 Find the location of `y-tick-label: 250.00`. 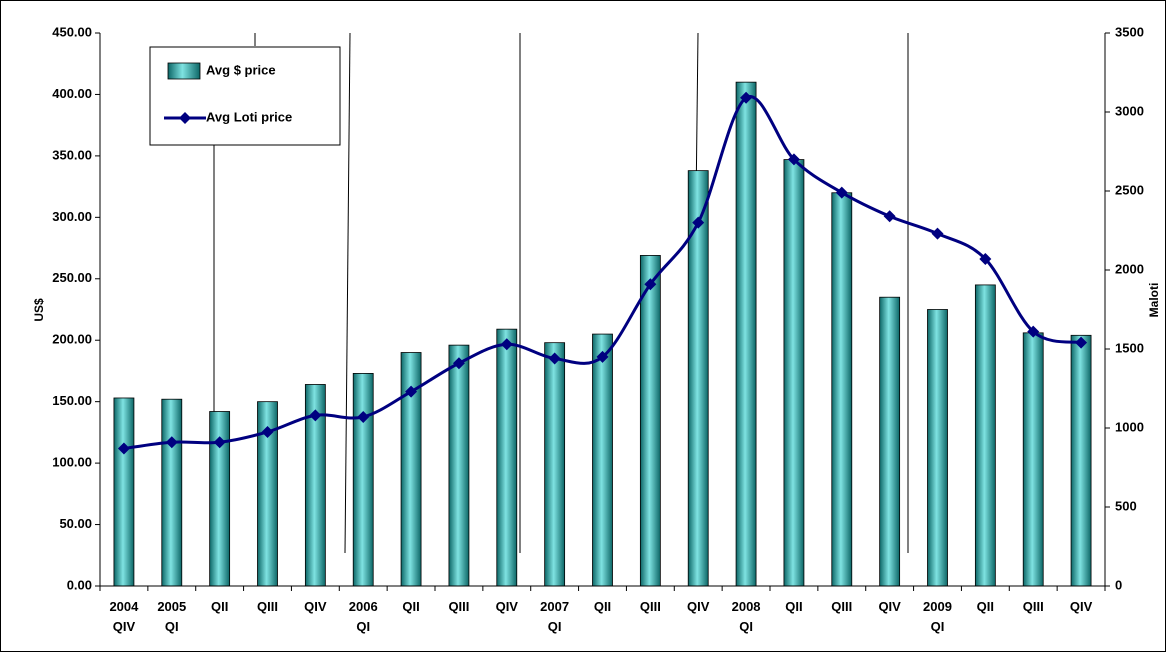

y-tick-label: 250.00 is located at coordinates (72, 277).